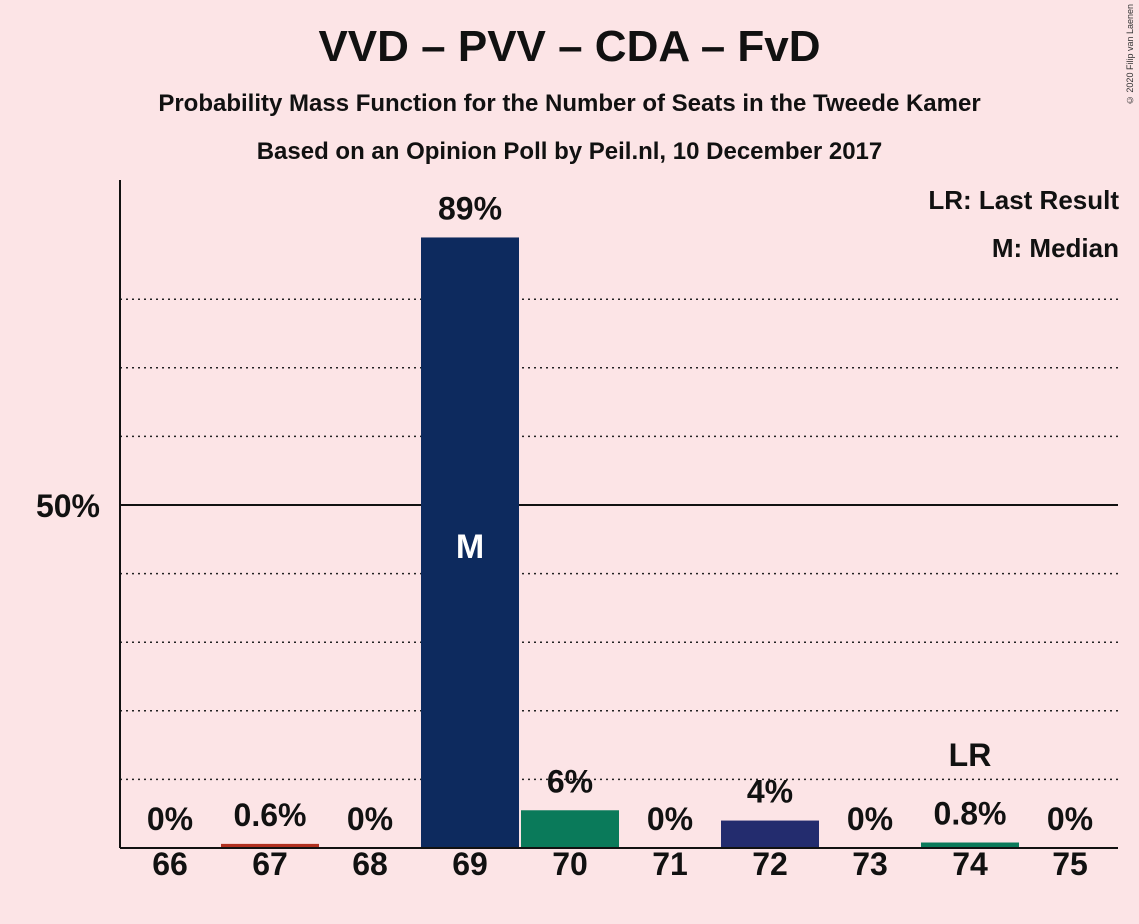  Describe the element at coordinates (270, 815) in the screenshot. I see `bar-value-label: 0.6%` at that location.